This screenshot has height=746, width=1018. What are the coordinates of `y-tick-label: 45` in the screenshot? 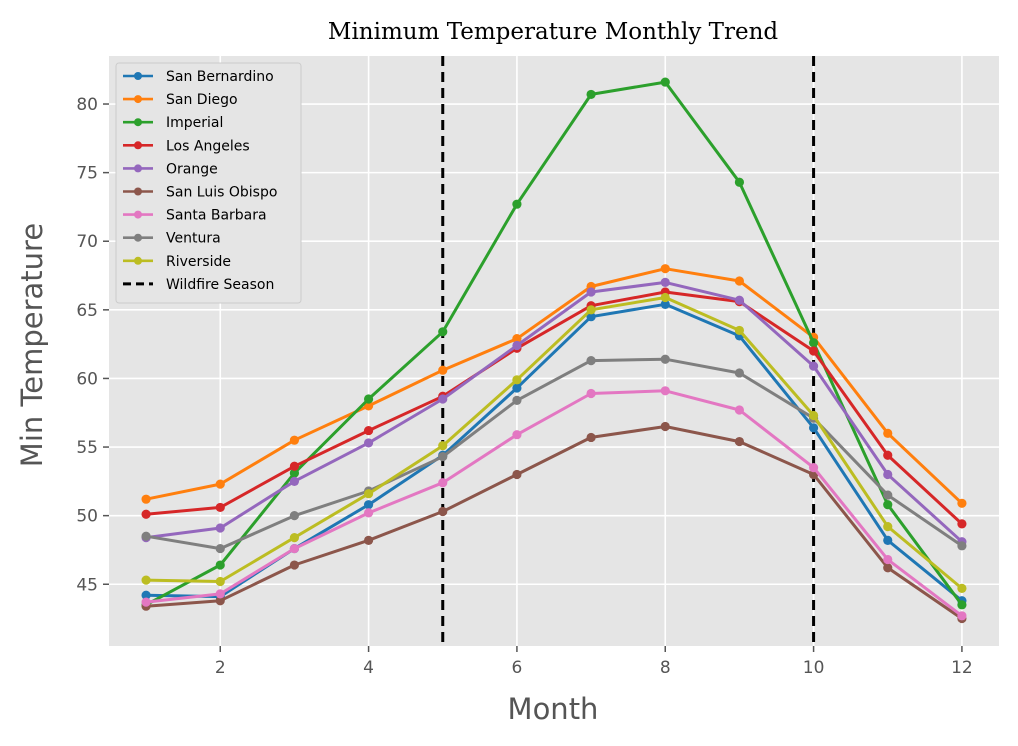 It's located at (87, 585).